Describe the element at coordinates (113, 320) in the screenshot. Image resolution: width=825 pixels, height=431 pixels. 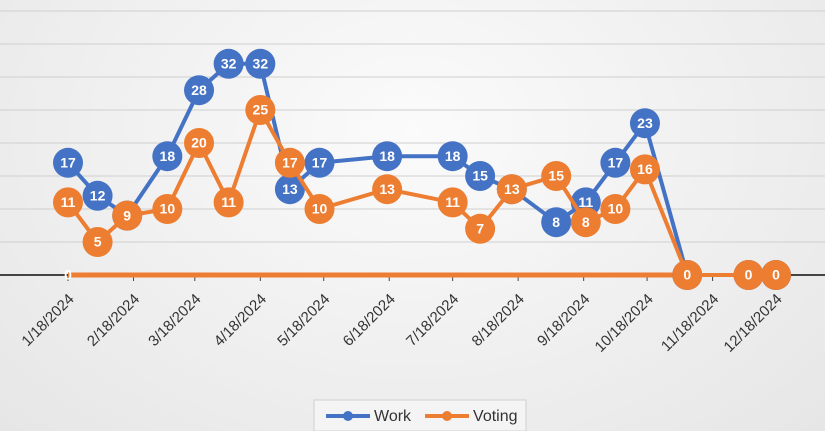
I see `x-tick-label: 2/18/2024` at that location.